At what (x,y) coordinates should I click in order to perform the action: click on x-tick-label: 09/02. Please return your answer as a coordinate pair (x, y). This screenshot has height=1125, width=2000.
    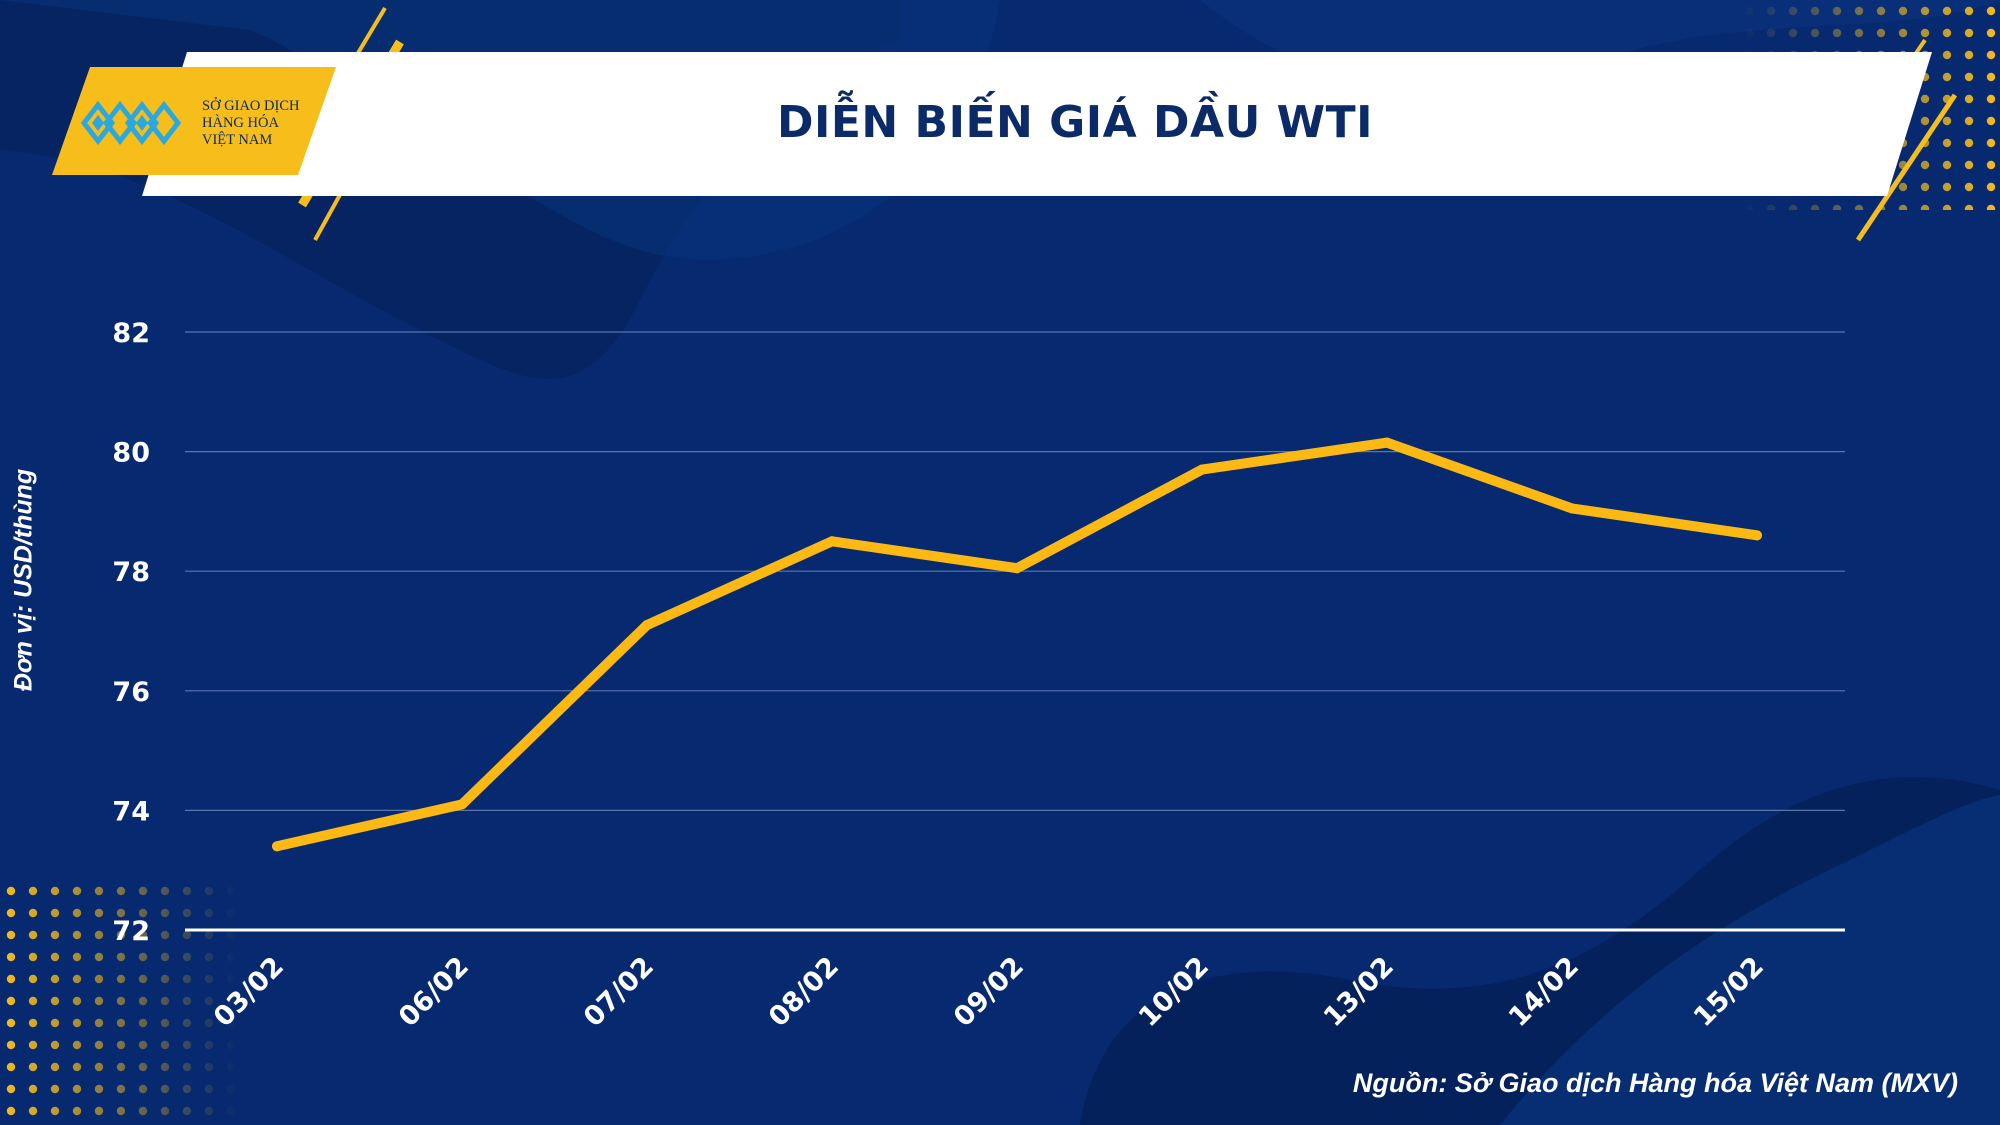
    Looking at the image, I should click on (989, 992).